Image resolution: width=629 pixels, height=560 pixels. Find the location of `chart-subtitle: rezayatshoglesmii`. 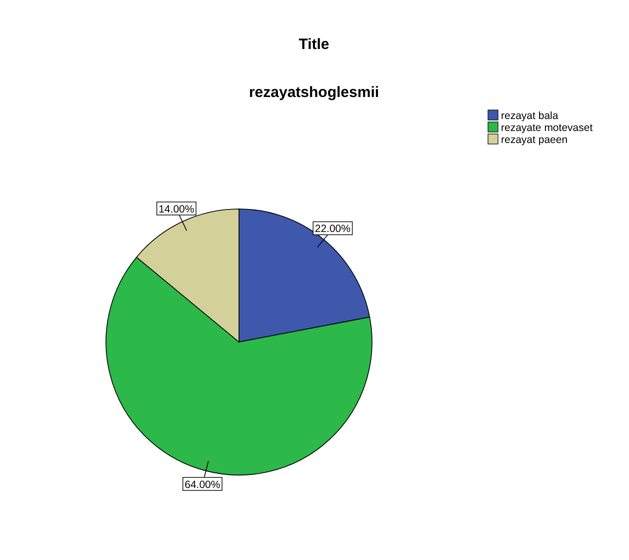

chart-subtitle: rezayatshoglesmii is located at coordinates (314, 92).